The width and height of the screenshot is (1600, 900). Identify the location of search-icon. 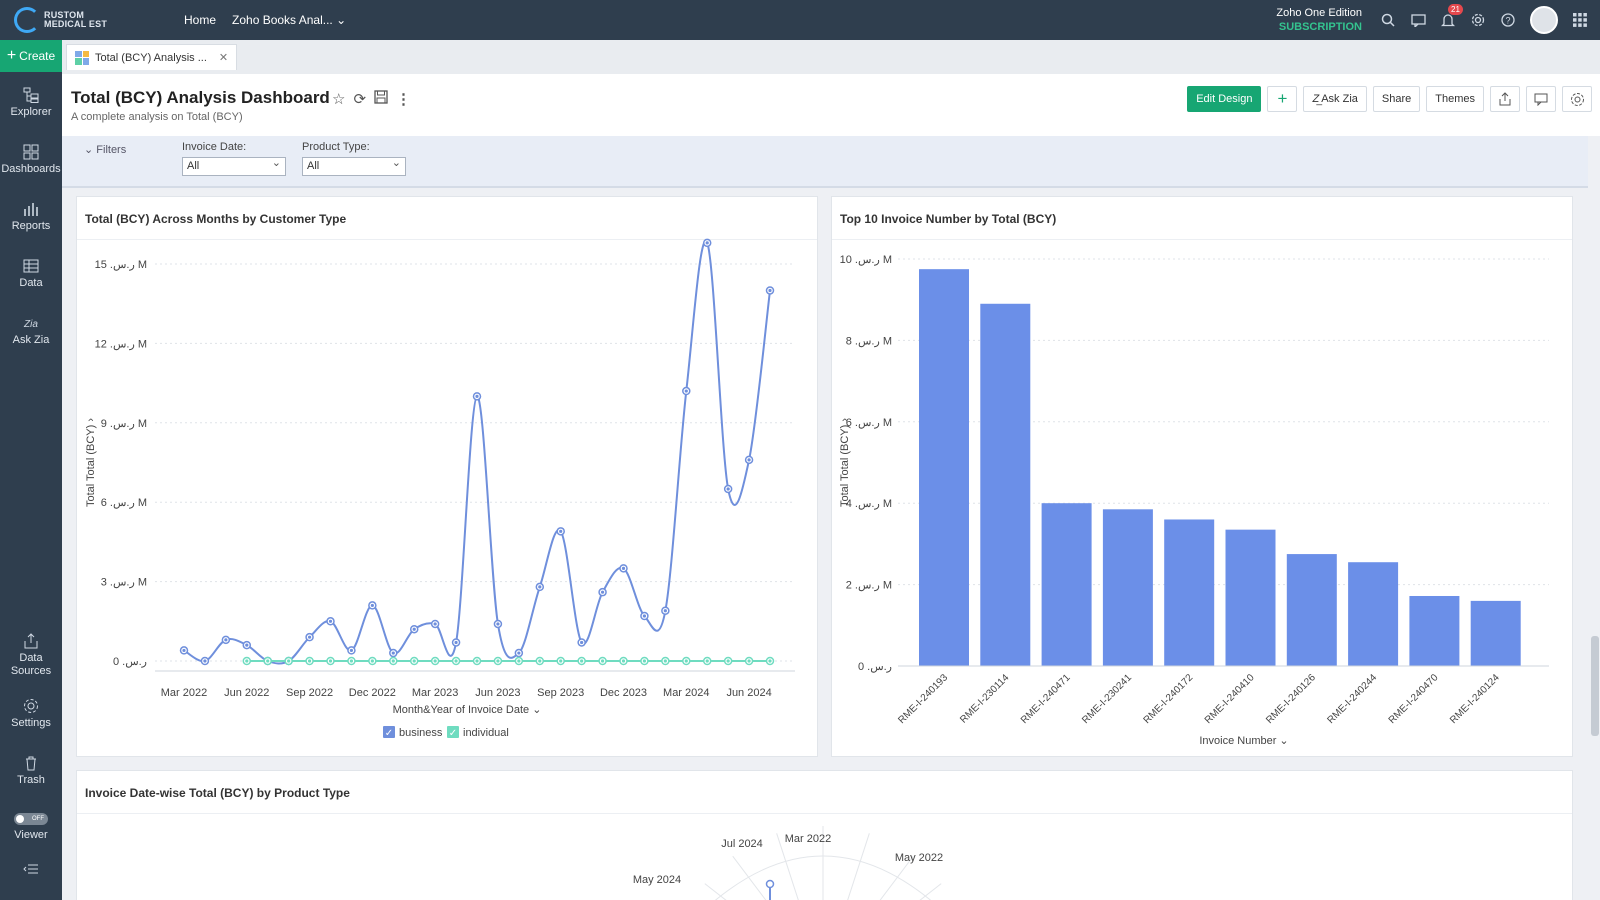
(1388, 20).